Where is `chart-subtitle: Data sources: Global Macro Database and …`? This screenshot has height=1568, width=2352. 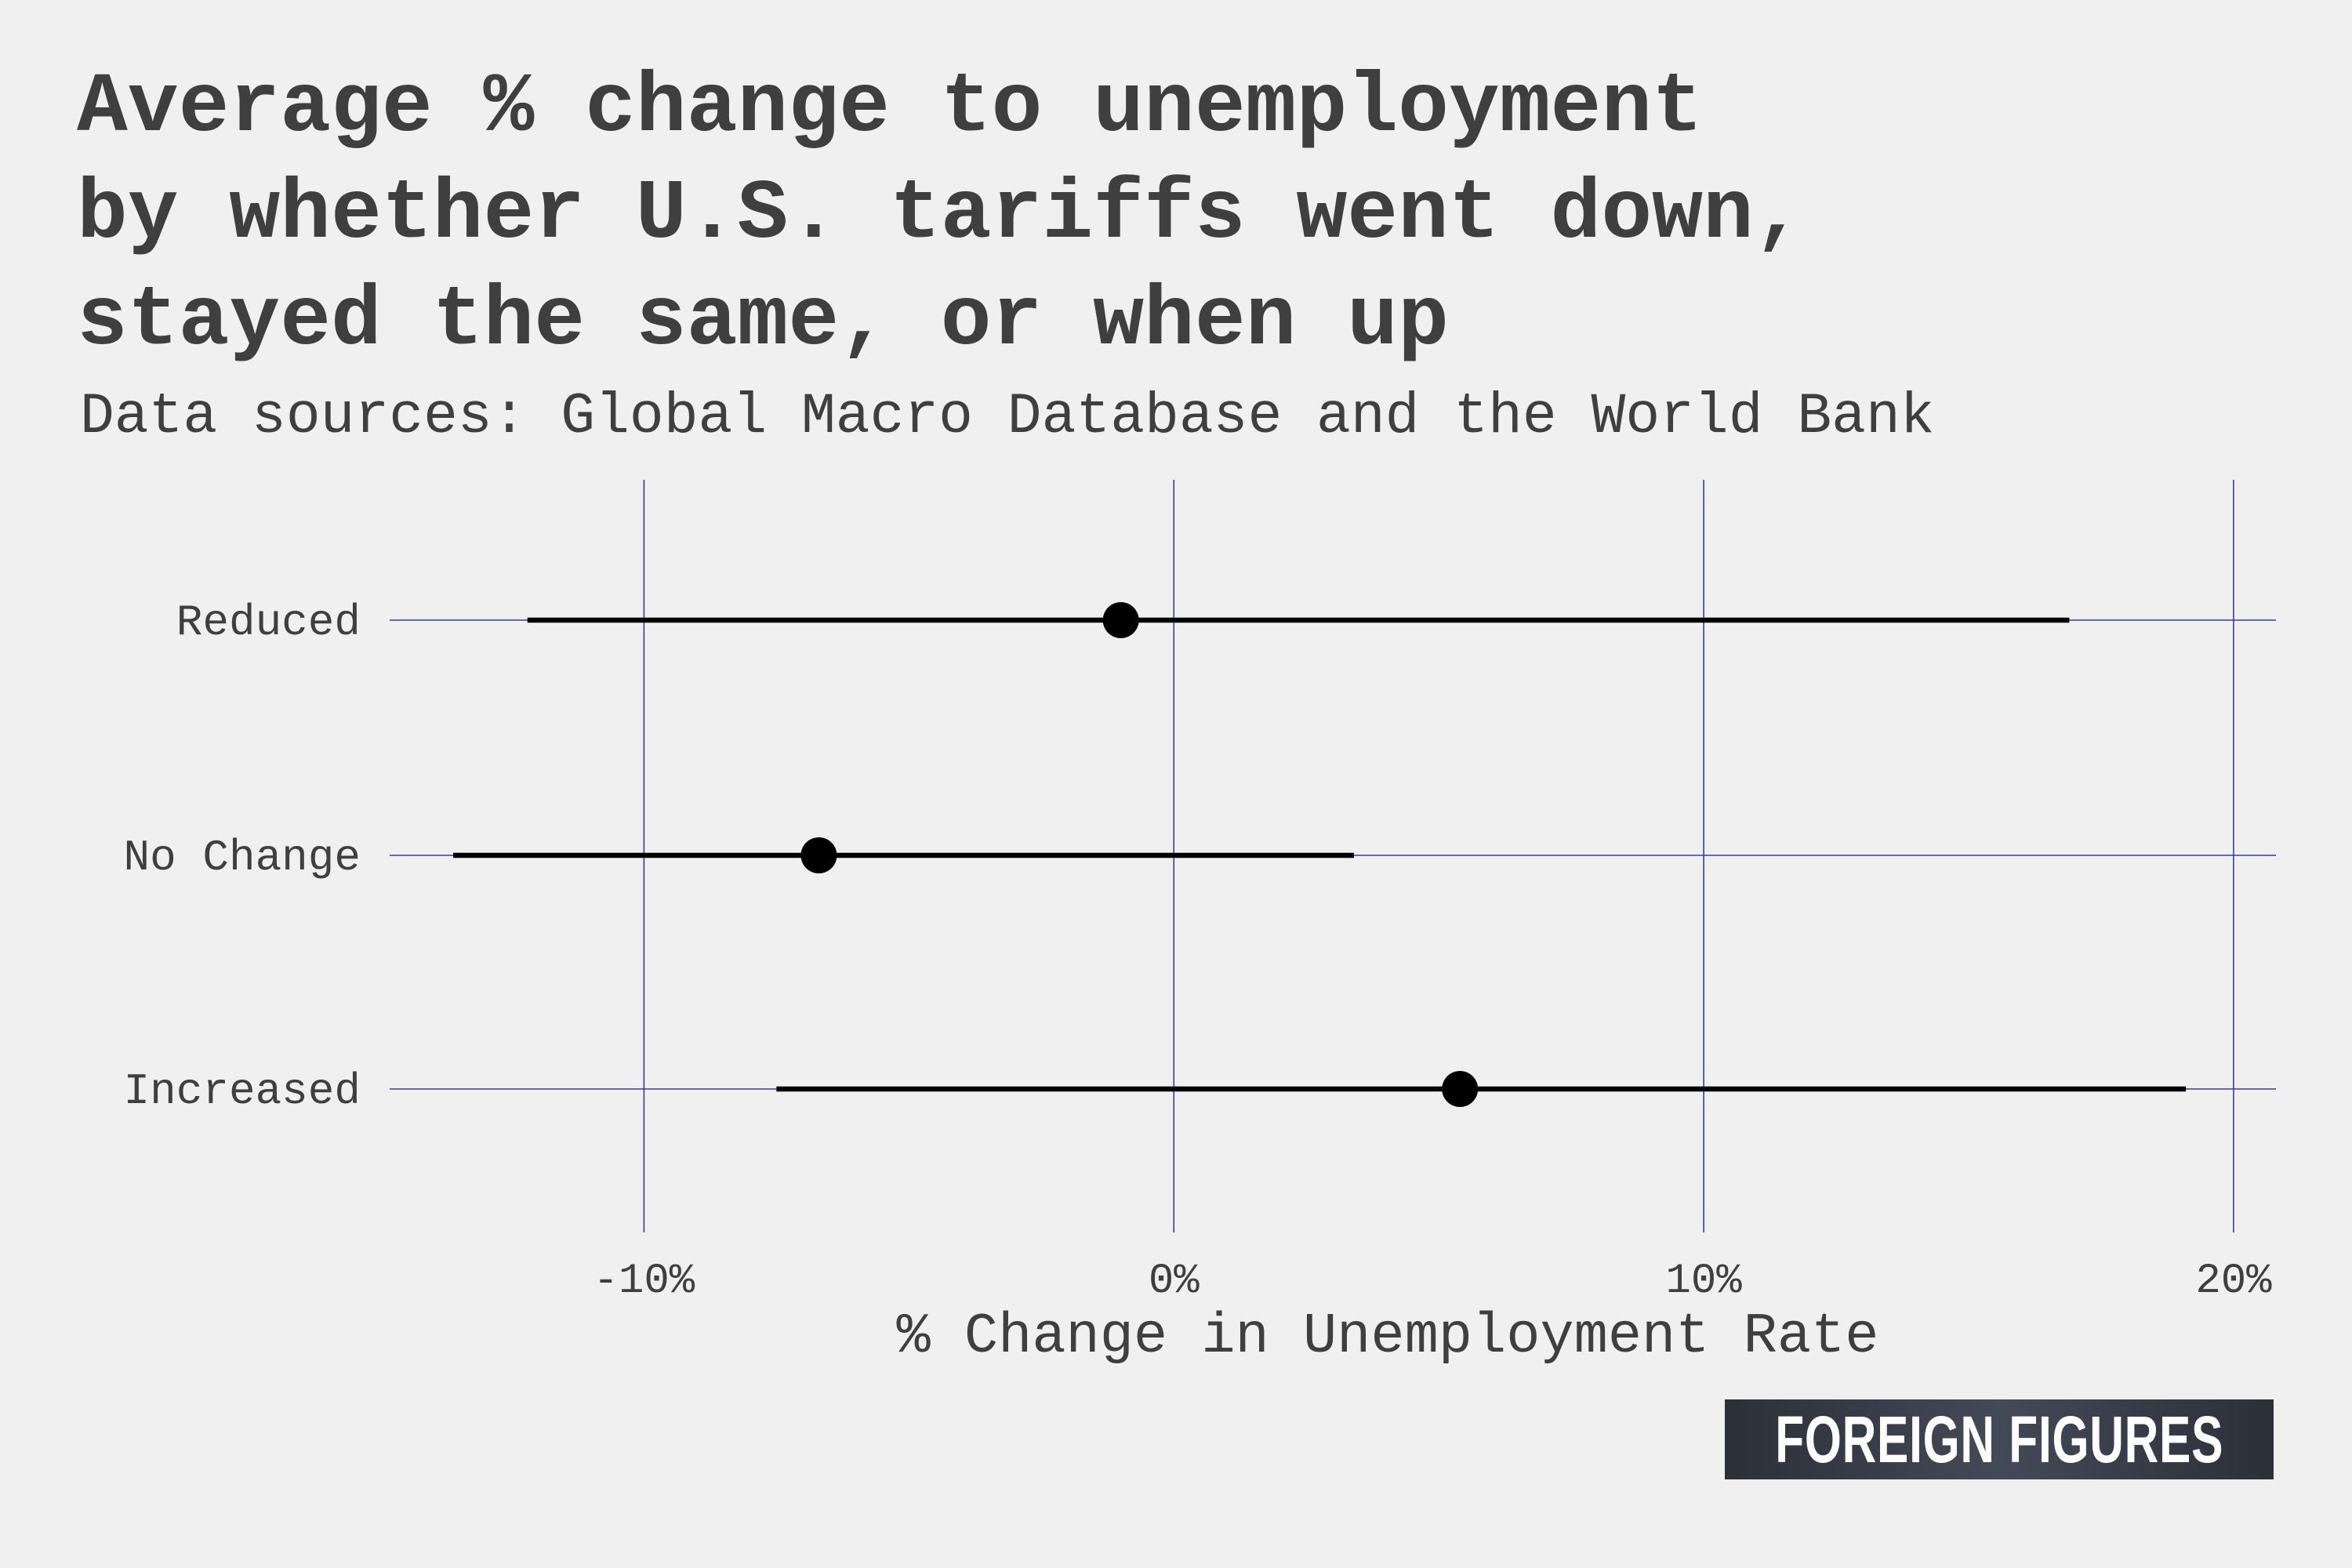 chart-subtitle: Data sources: Global Macro Database and … is located at coordinates (1007, 416).